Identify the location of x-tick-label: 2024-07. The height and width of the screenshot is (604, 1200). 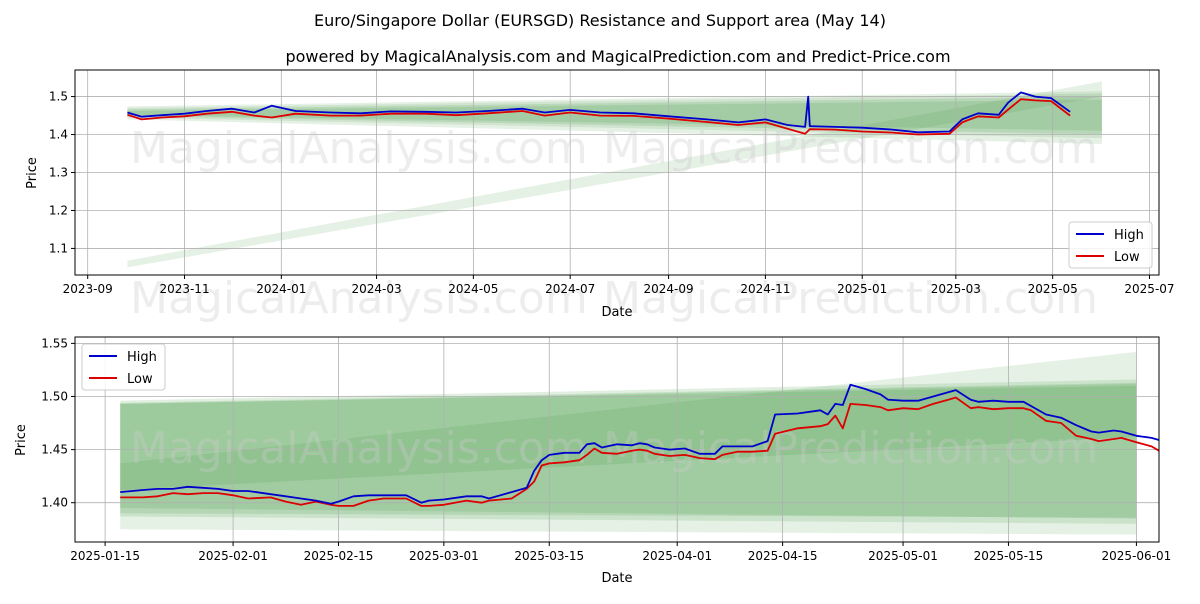
(570, 289).